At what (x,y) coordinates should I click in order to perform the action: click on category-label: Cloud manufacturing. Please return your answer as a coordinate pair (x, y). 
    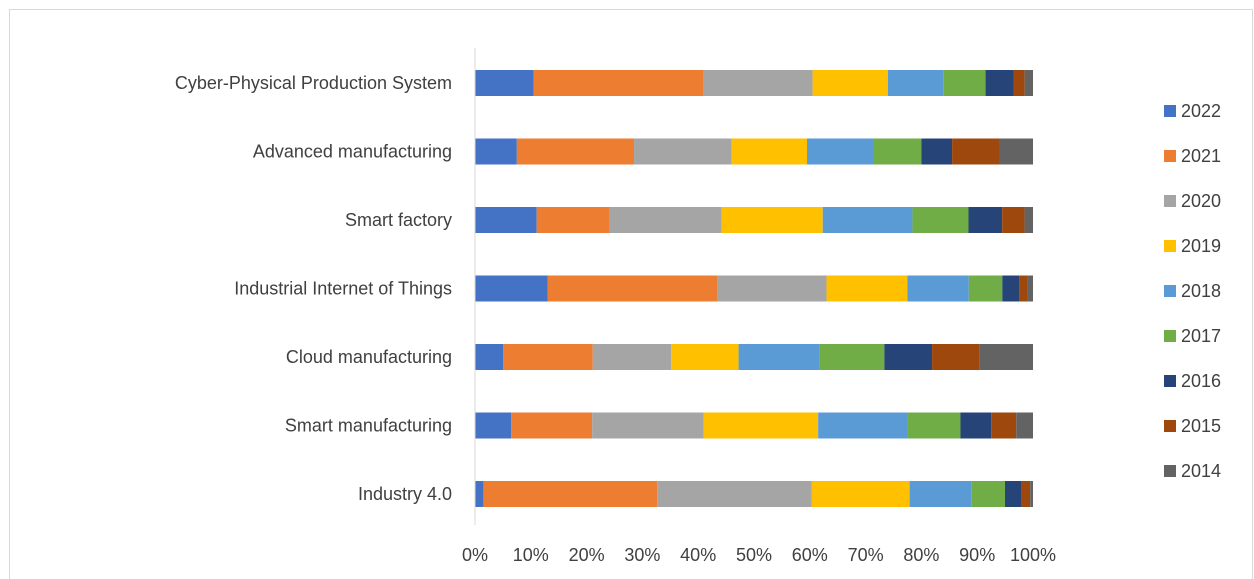
    Looking at the image, I should click on (369, 357).